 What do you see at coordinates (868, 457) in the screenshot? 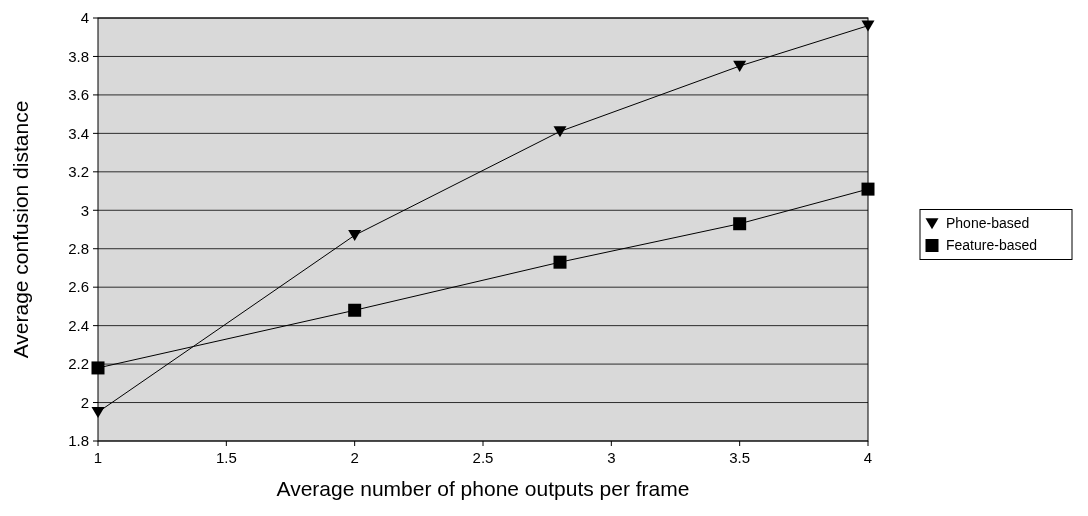
I see `x-tick-label: 4` at bounding box center [868, 457].